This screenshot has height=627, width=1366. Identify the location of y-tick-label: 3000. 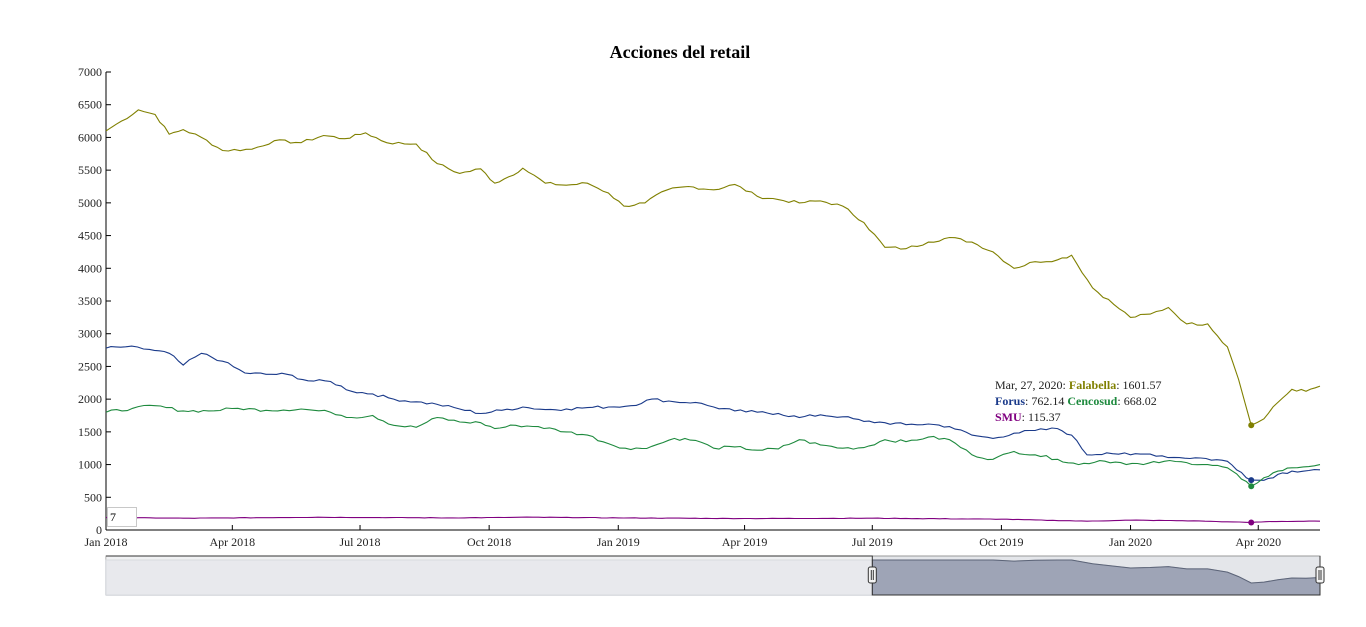
(90, 334).